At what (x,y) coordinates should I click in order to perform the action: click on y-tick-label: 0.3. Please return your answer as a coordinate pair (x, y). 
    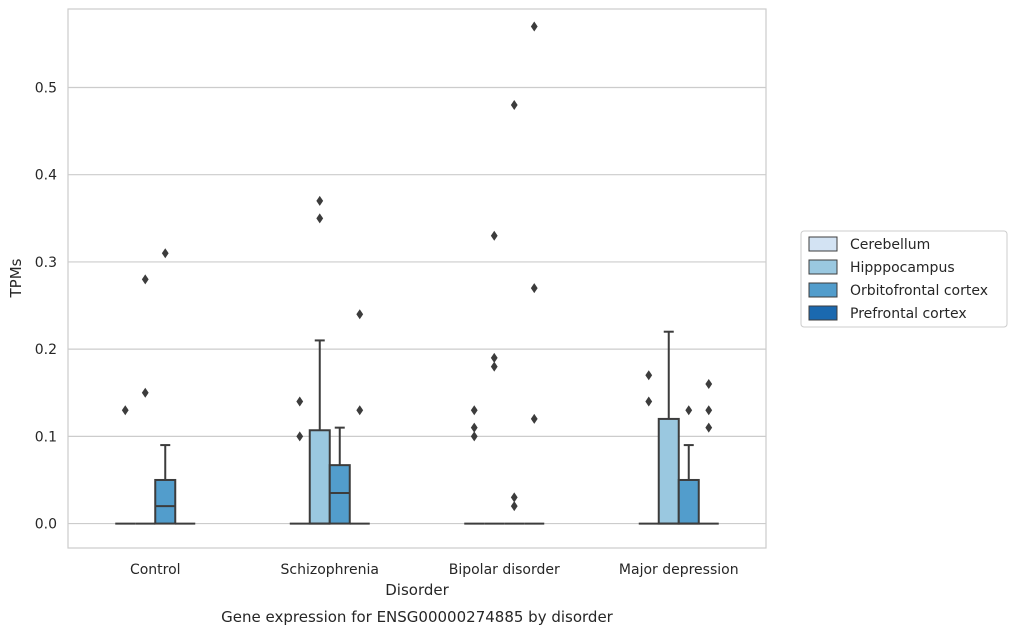
    Looking at the image, I should click on (46, 263).